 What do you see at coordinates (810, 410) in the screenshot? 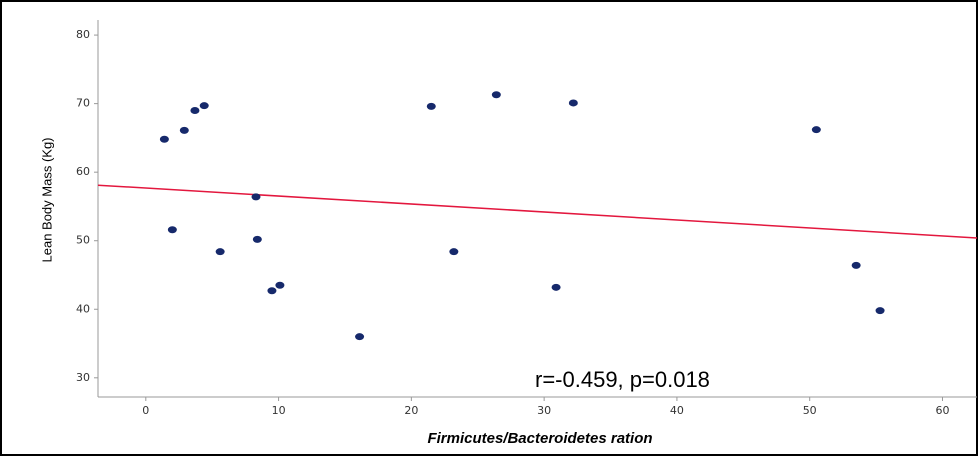
I see `x-tick-label: 50` at bounding box center [810, 410].